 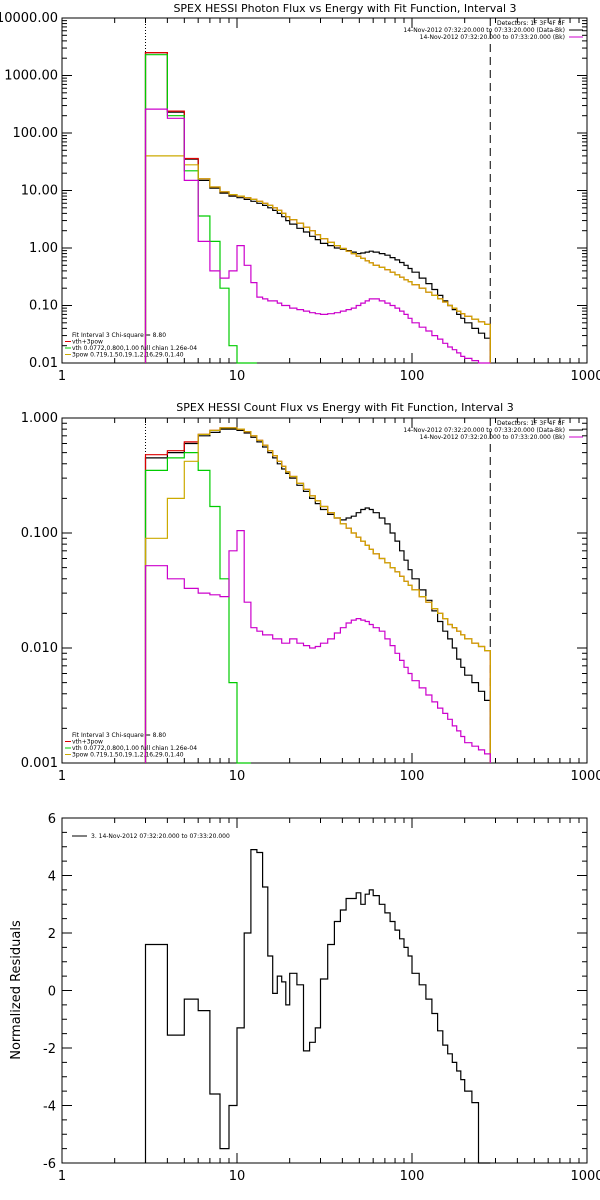 What do you see at coordinates (49, 1107) in the screenshot?
I see `residuals-y-tick-label: -4` at bounding box center [49, 1107].